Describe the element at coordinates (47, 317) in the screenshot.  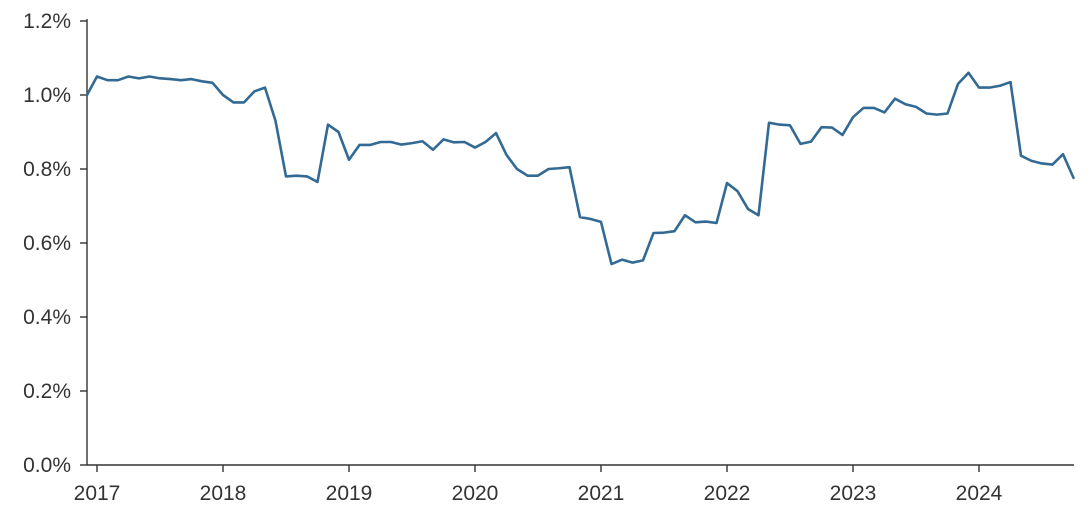
I see `y-tick-label: 0.4%` at that location.